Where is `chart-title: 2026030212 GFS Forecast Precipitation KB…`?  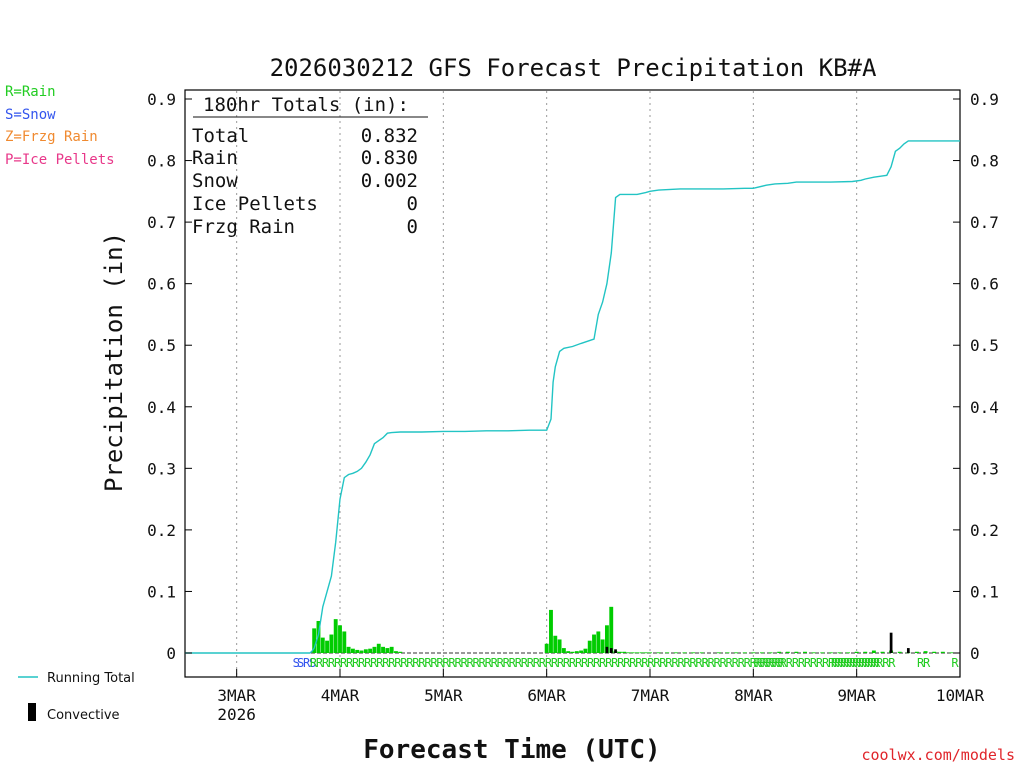
chart-title: 2026030212 GFS Forecast Precipitation KB… is located at coordinates (573, 68).